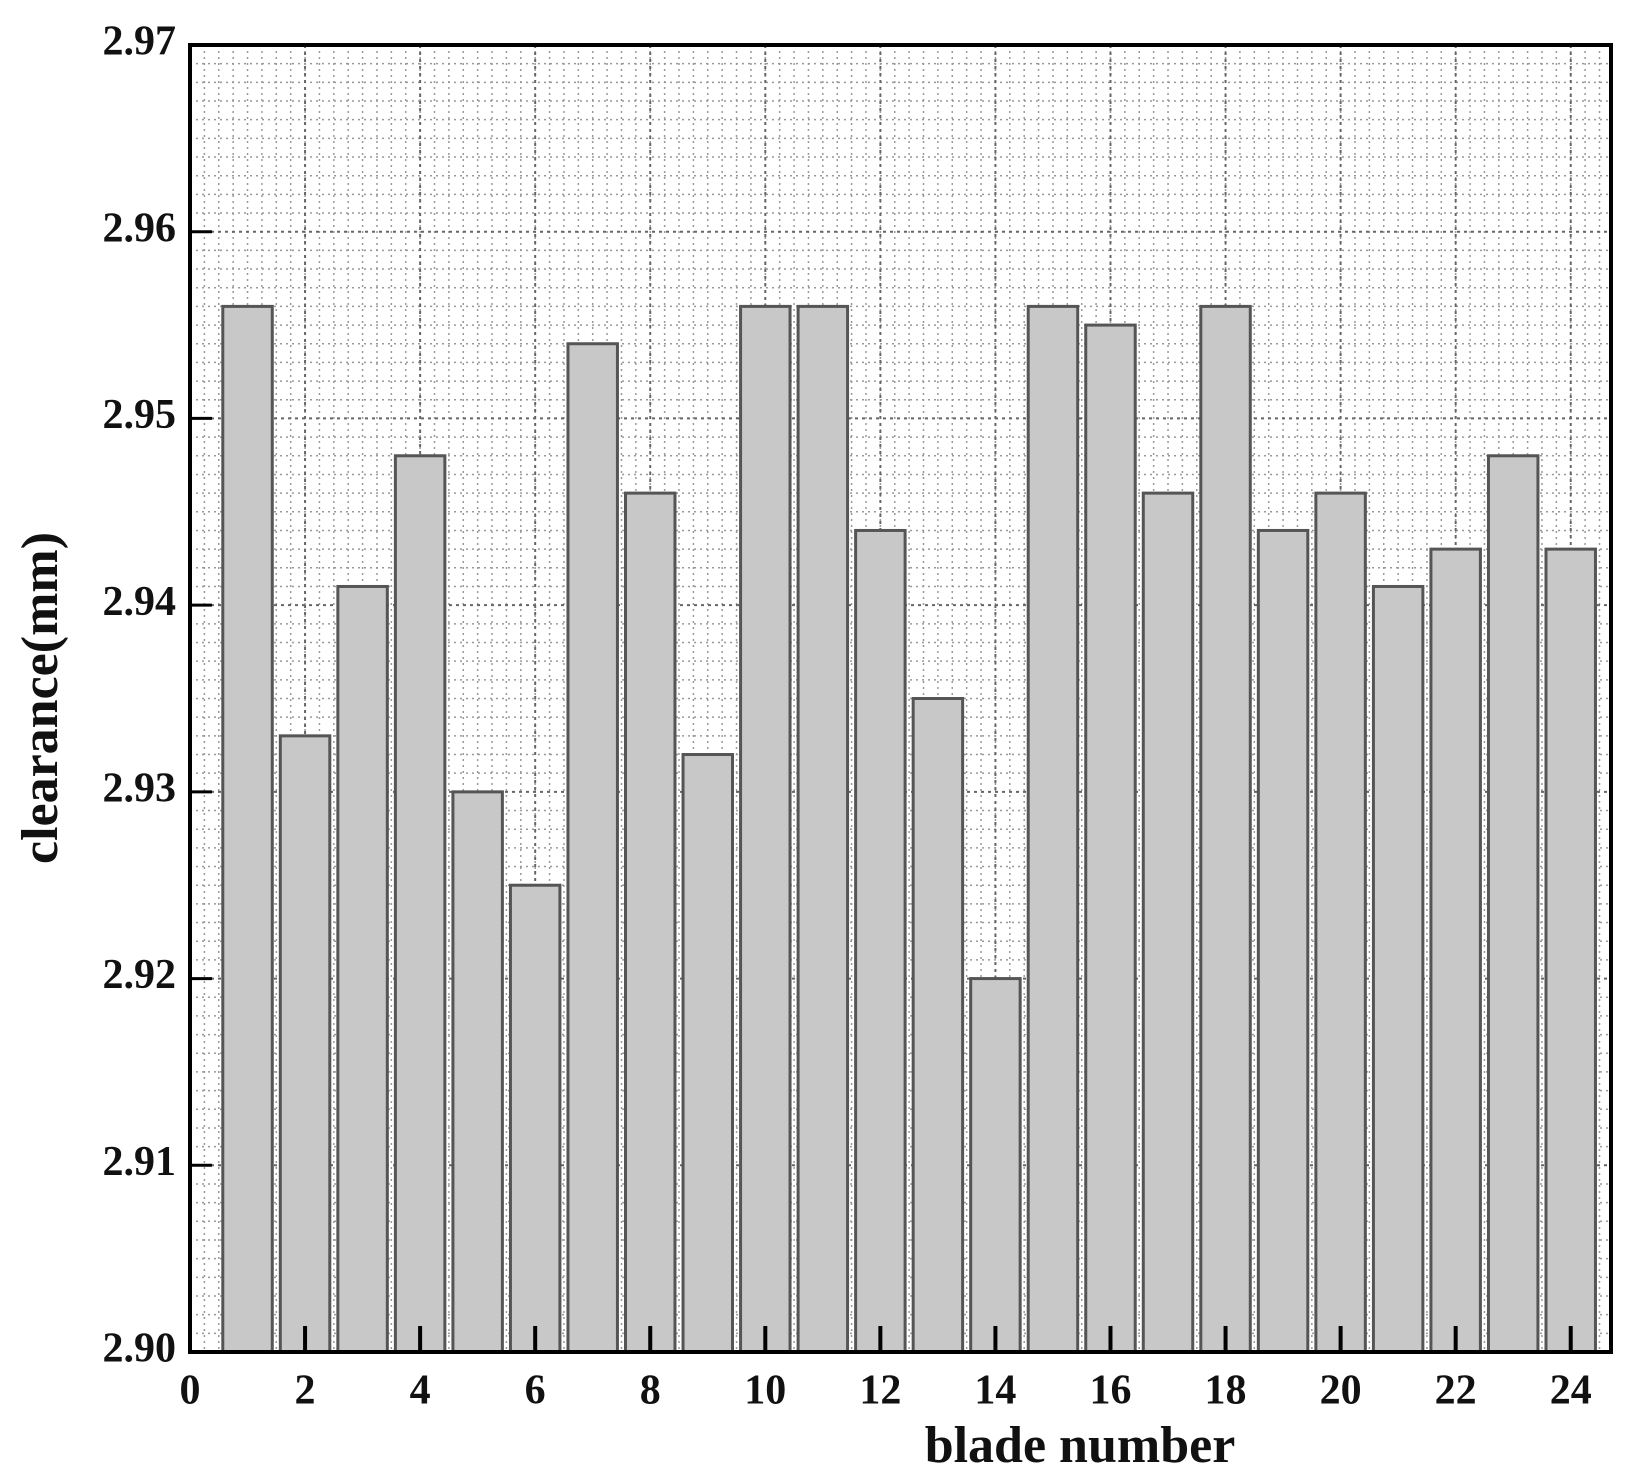  I want to click on y-tick-label: 2.94, so click(140, 602).